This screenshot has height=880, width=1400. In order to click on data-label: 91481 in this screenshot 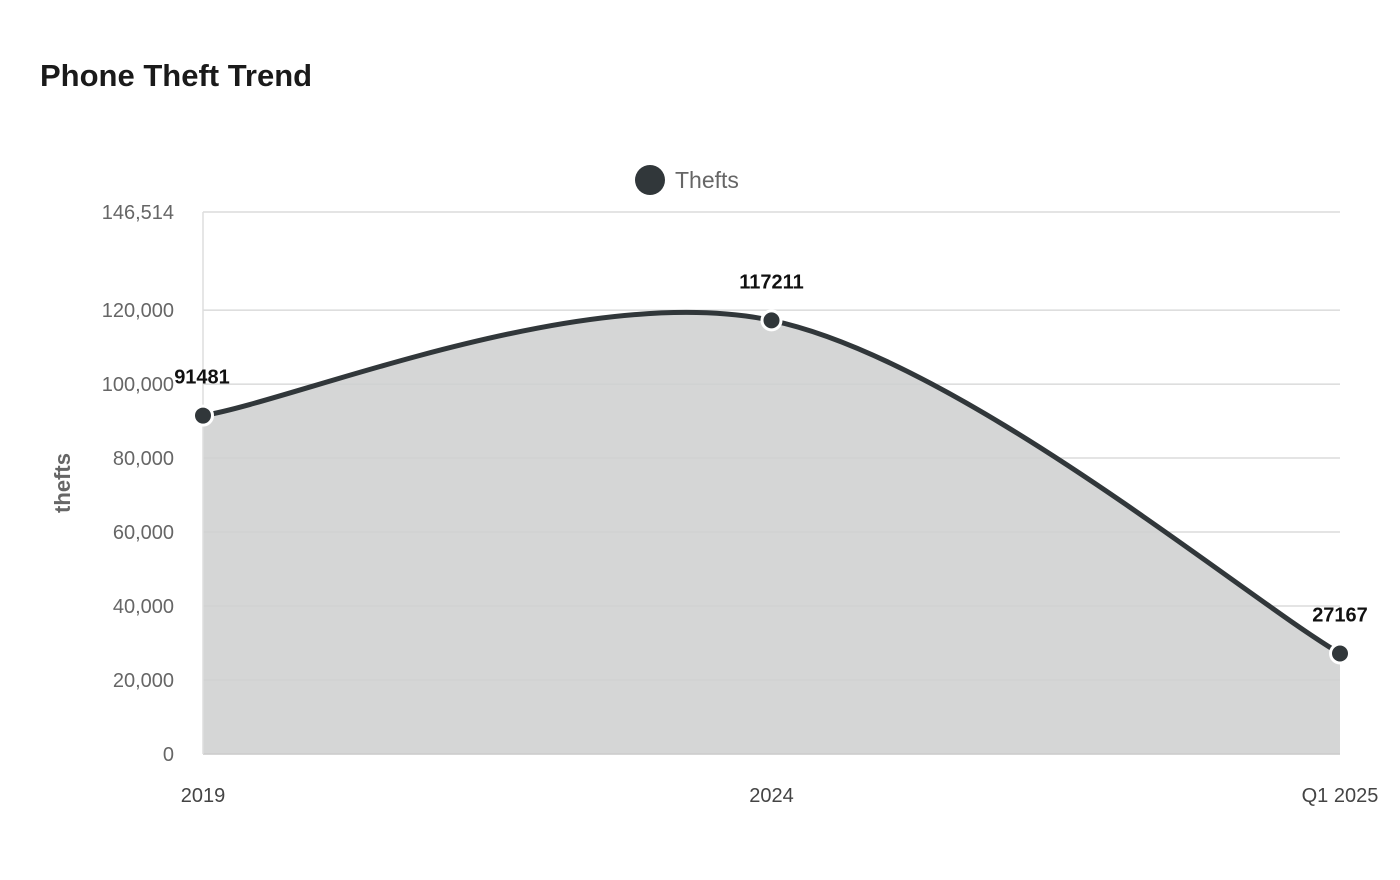, I will do `click(202, 378)`.